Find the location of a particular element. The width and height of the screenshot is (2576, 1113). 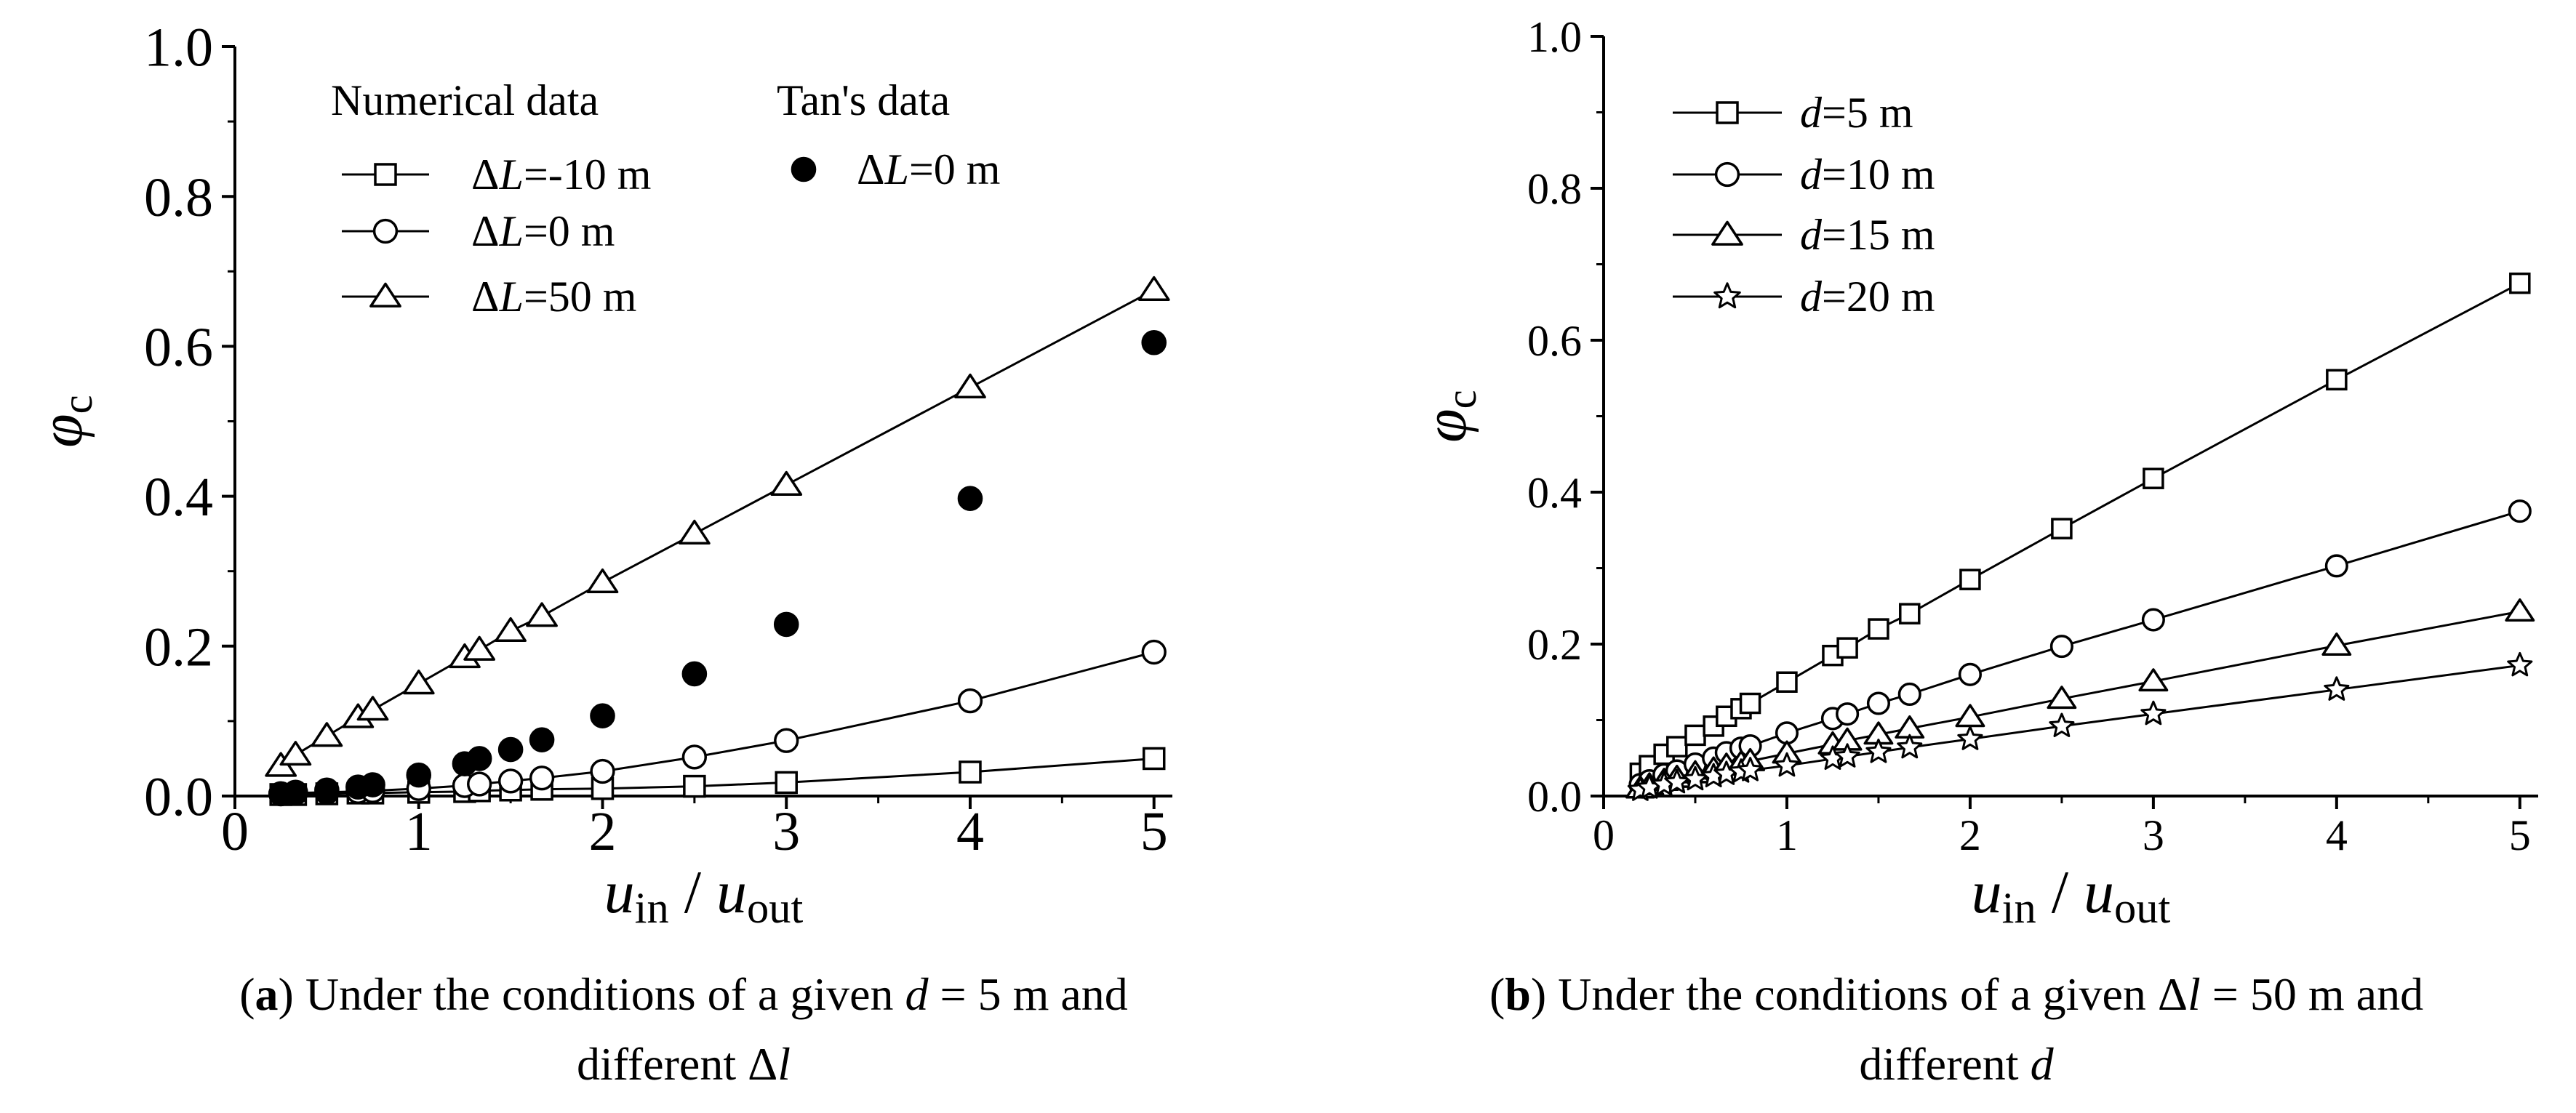

legend-label-value: =50 m is located at coordinates (580, 297).